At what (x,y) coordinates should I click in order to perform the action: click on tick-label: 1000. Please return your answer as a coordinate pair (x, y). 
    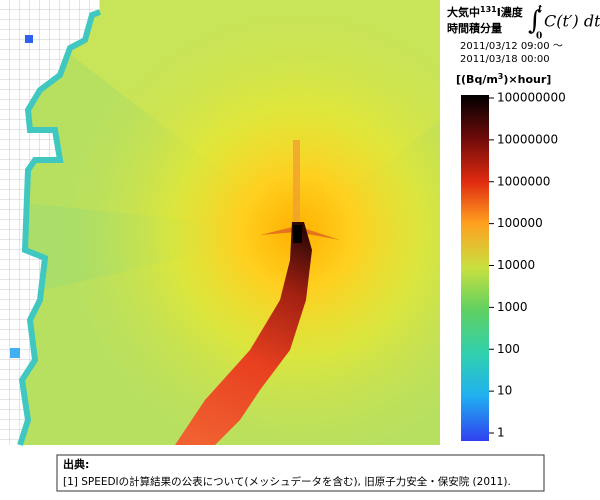
    Looking at the image, I should click on (512, 307).